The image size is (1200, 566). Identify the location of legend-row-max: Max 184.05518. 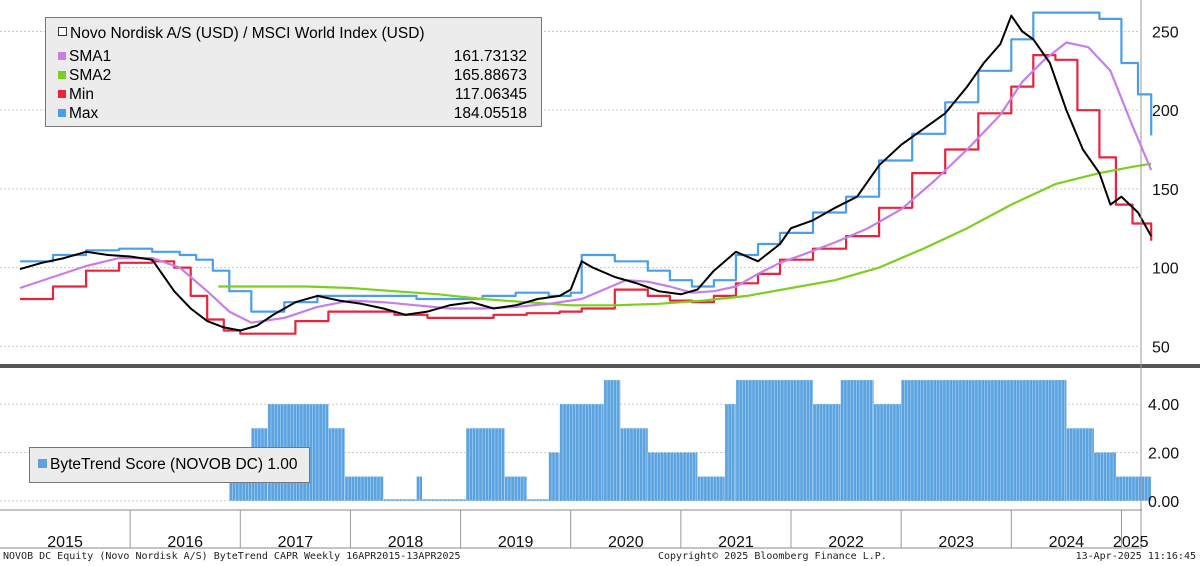
(295, 113).